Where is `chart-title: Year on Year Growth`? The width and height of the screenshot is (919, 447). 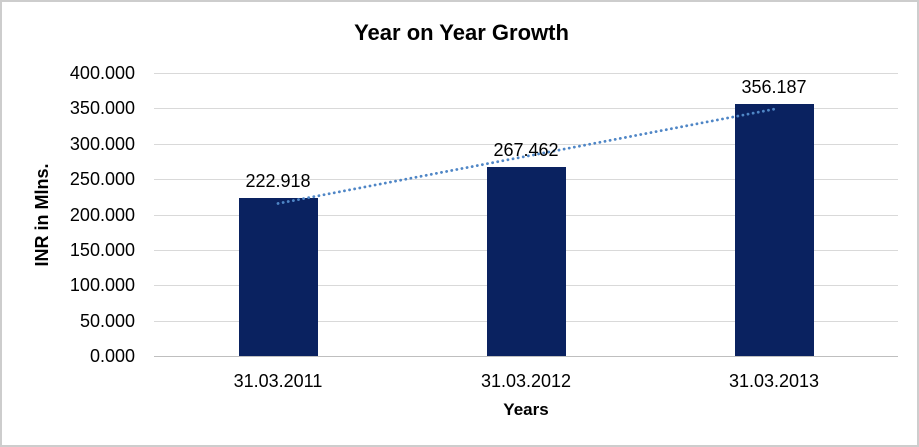 chart-title: Year on Year Growth is located at coordinates (461, 32).